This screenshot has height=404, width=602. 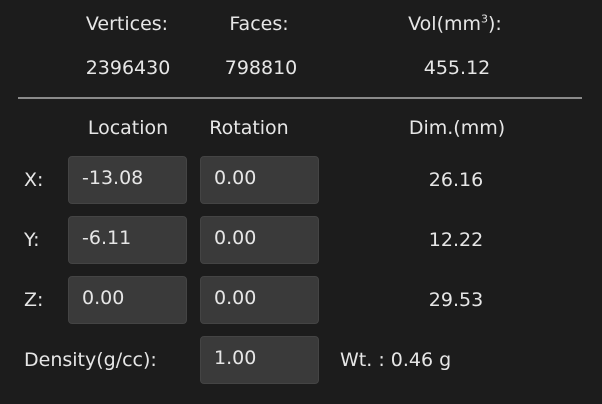 I want to click on location-x-input, so click(x=127, y=180).